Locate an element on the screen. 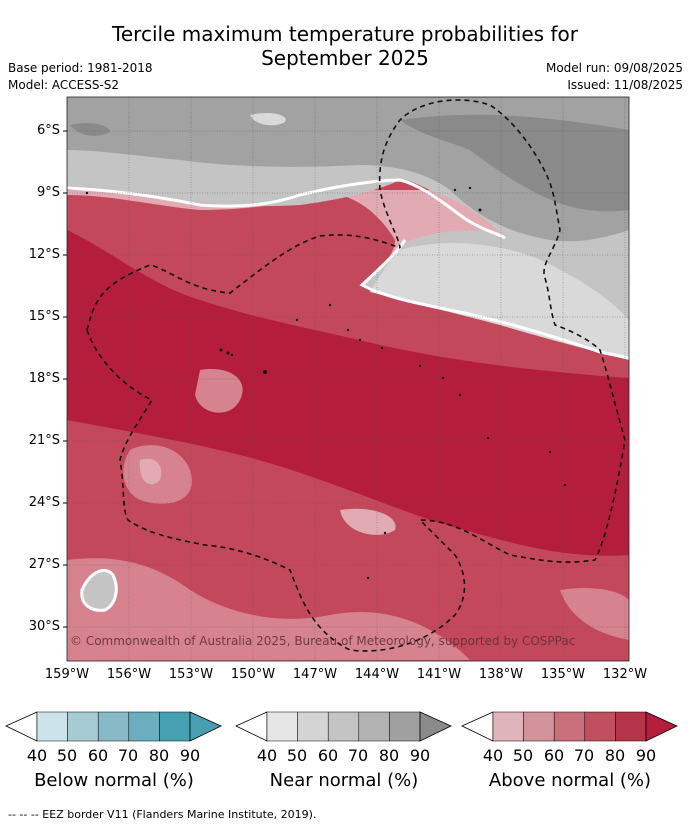  near-normal-over-arrow is located at coordinates (435, 726).